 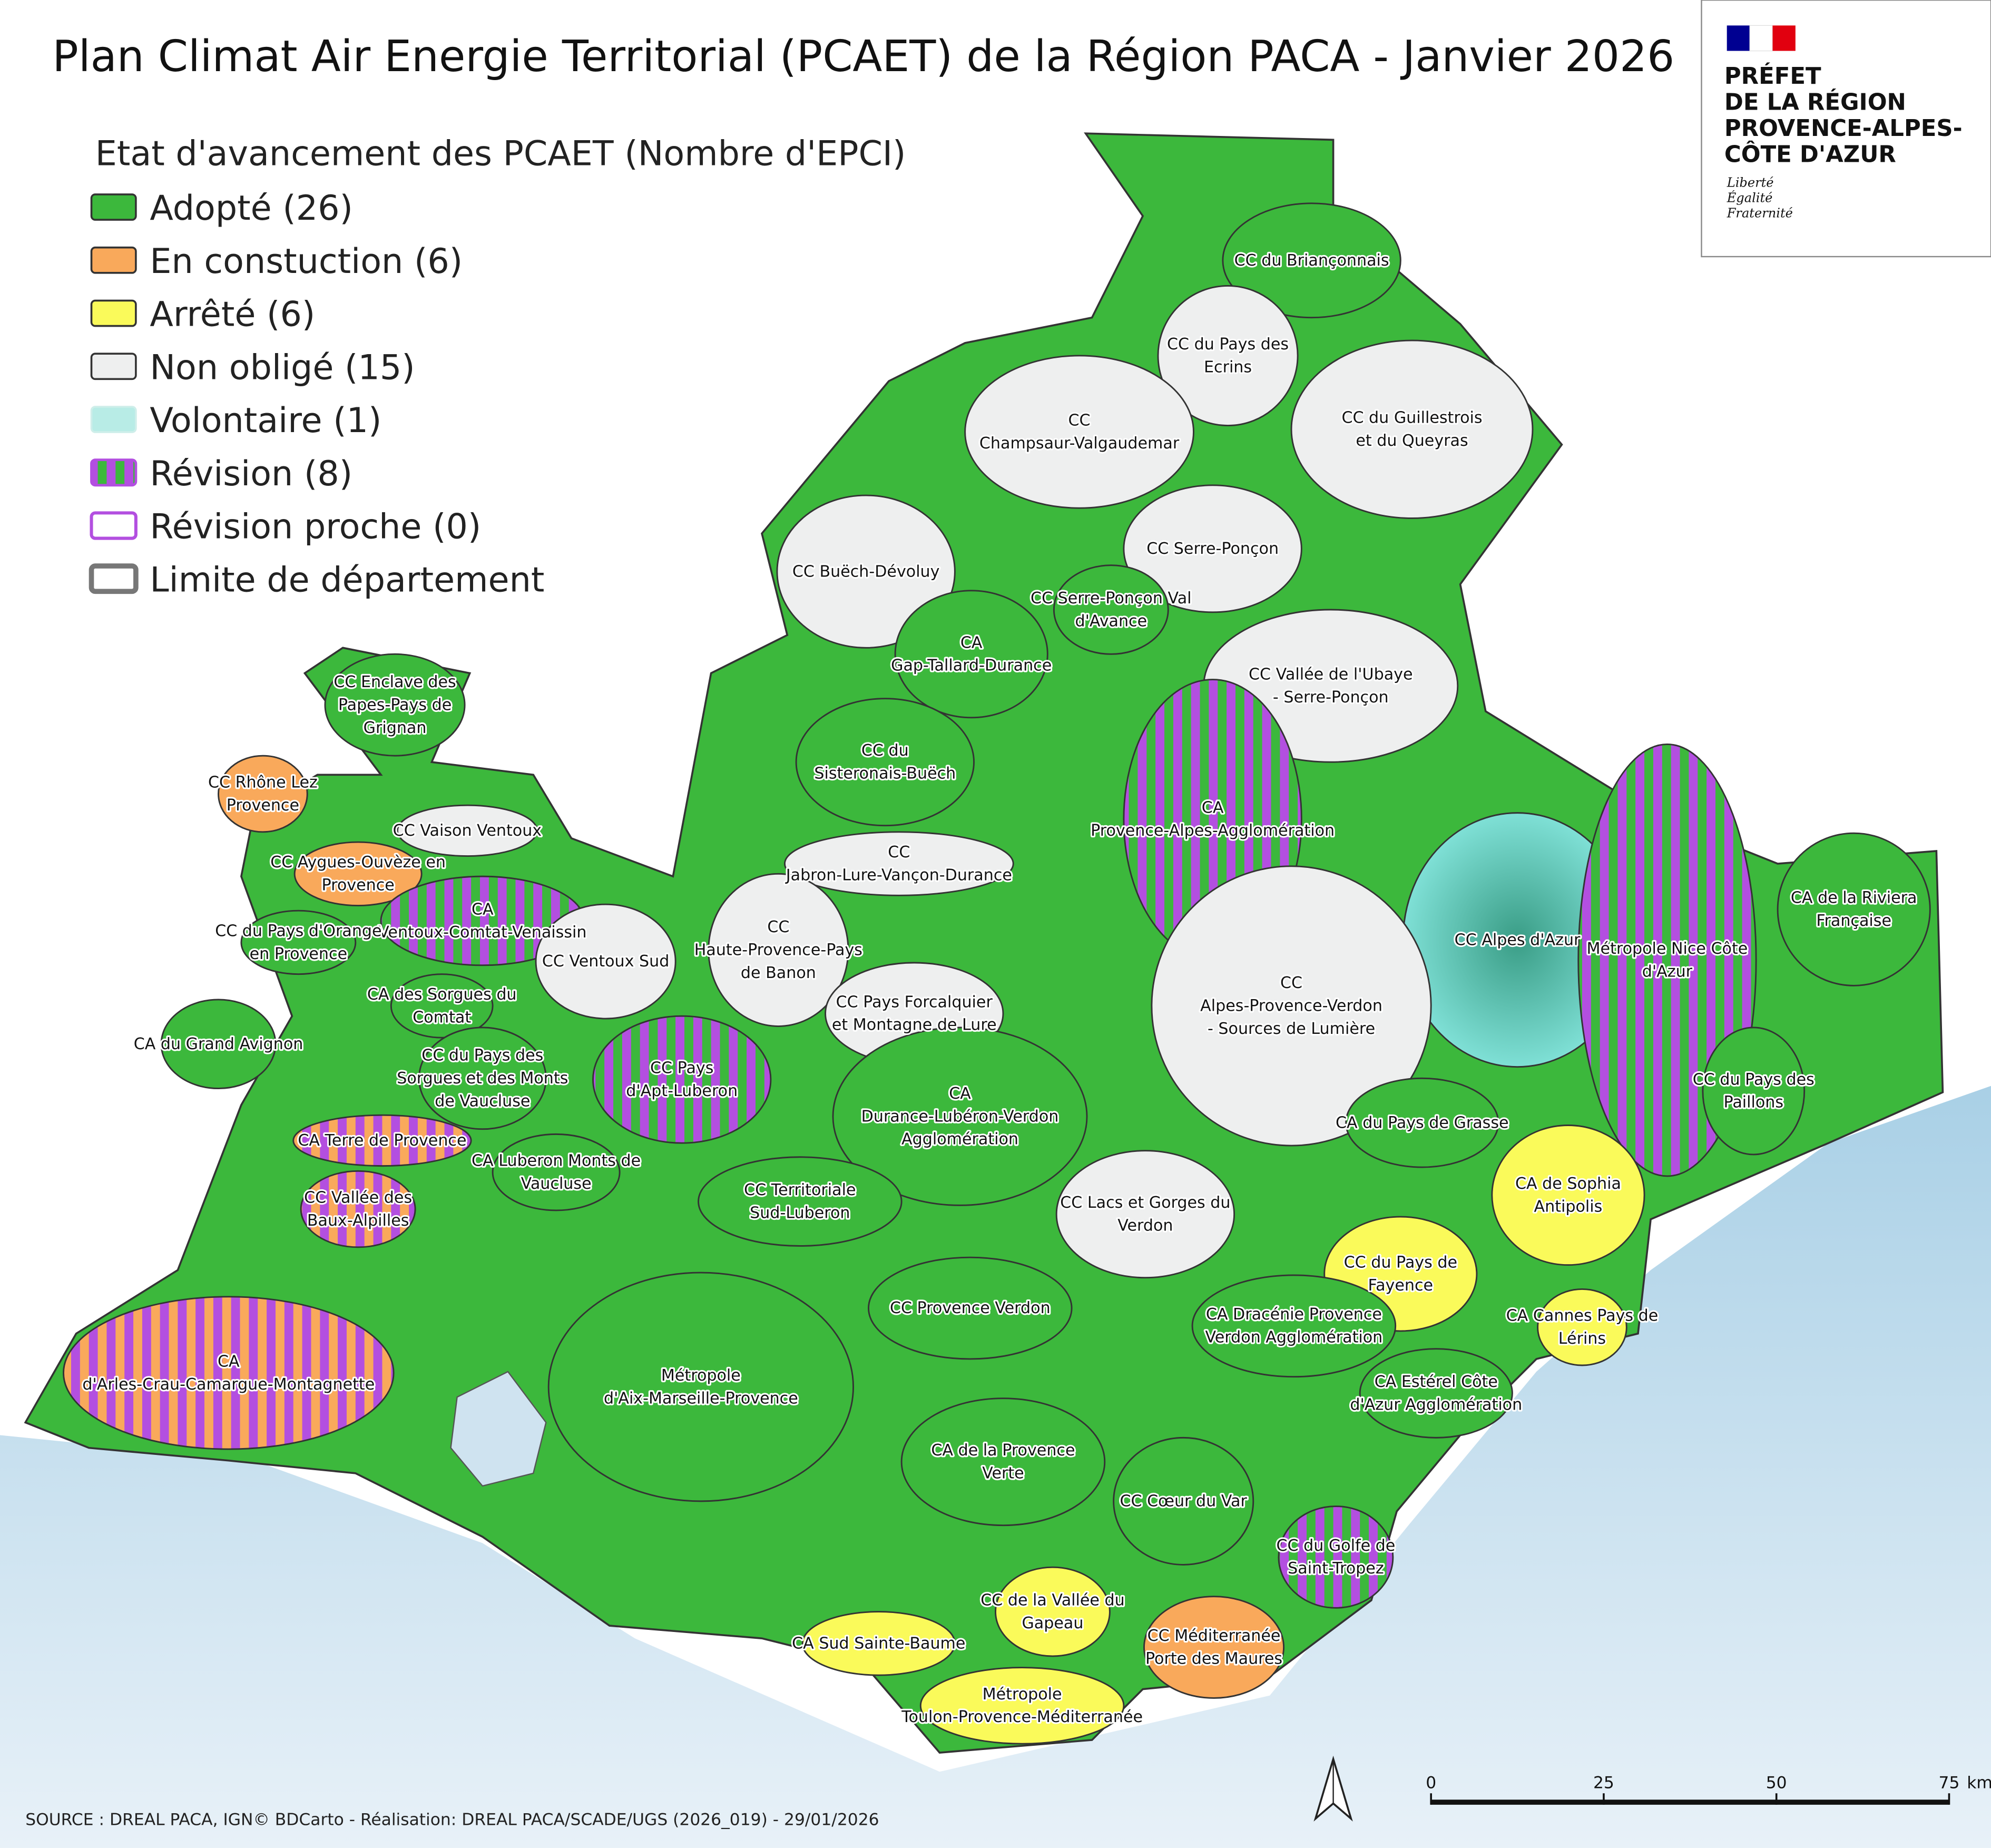 I want to click on region-label: CC de la Vallée du, so click(x=1052, y=1601).